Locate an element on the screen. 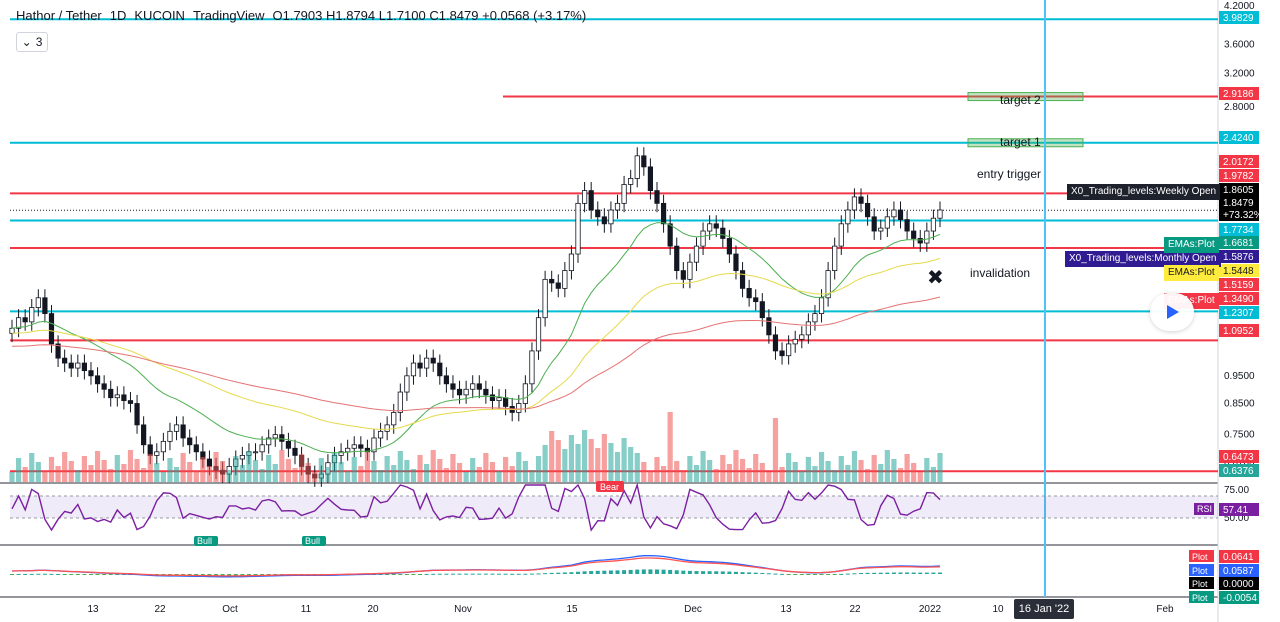 Image resolution: width=1280 pixels, height=622 pixels. macd-name-label: Plot is located at coordinates (1200, 584).